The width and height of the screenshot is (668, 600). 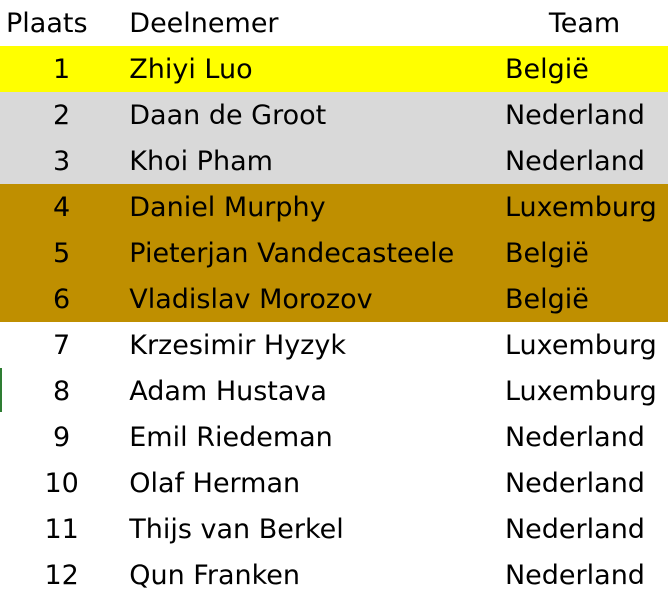 What do you see at coordinates (61, 529) in the screenshot?
I see `place-cell: 11` at bounding box center [61, 529].